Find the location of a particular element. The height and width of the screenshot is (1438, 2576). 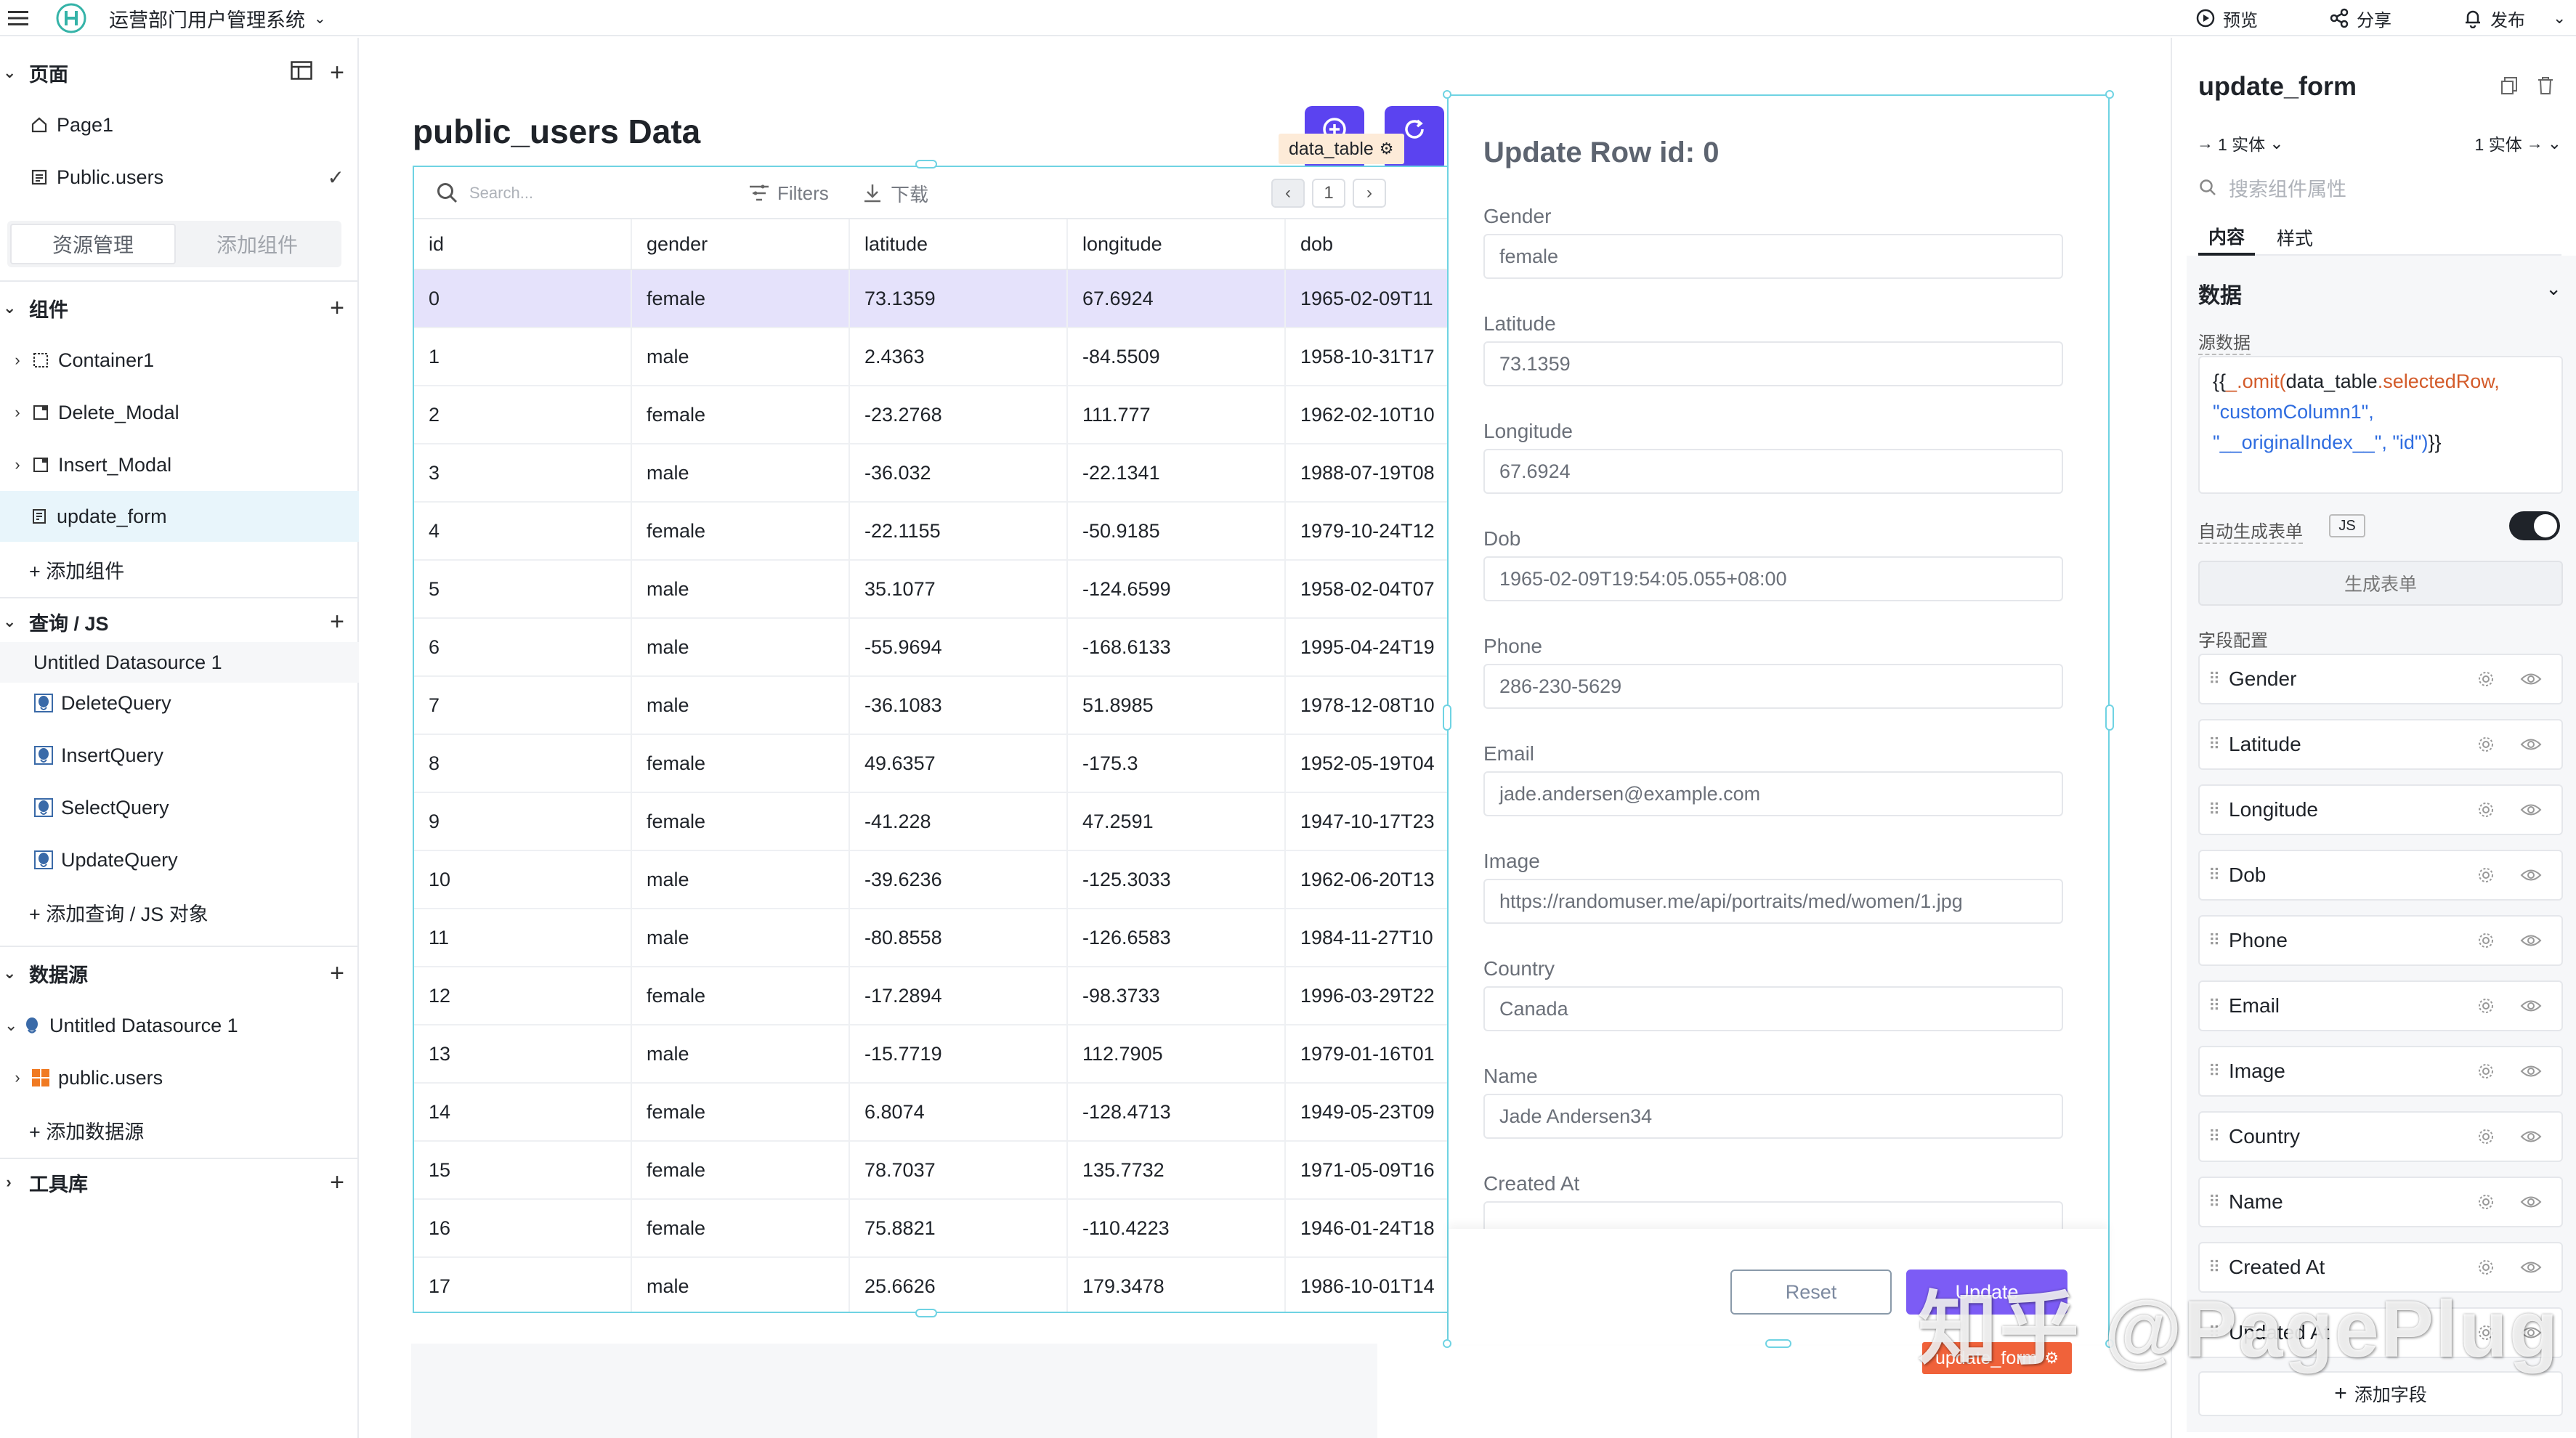

menu-icon is located at coordinates (18, 18).